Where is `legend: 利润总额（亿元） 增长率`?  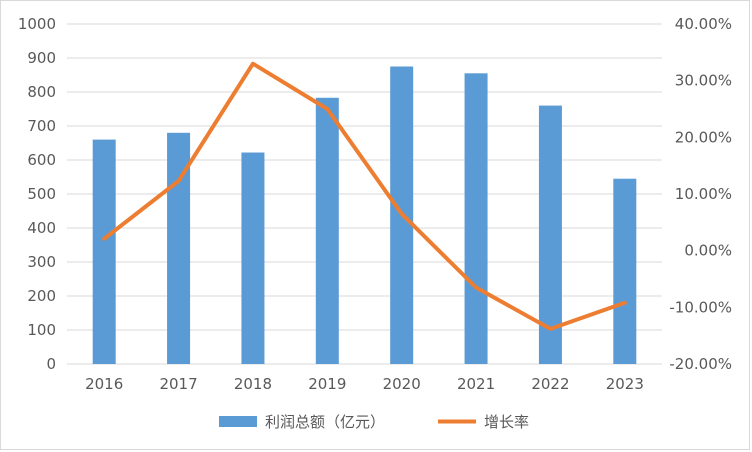 legend: 利润总额（亿元） 增长率 is located at coordinates (374, 422).